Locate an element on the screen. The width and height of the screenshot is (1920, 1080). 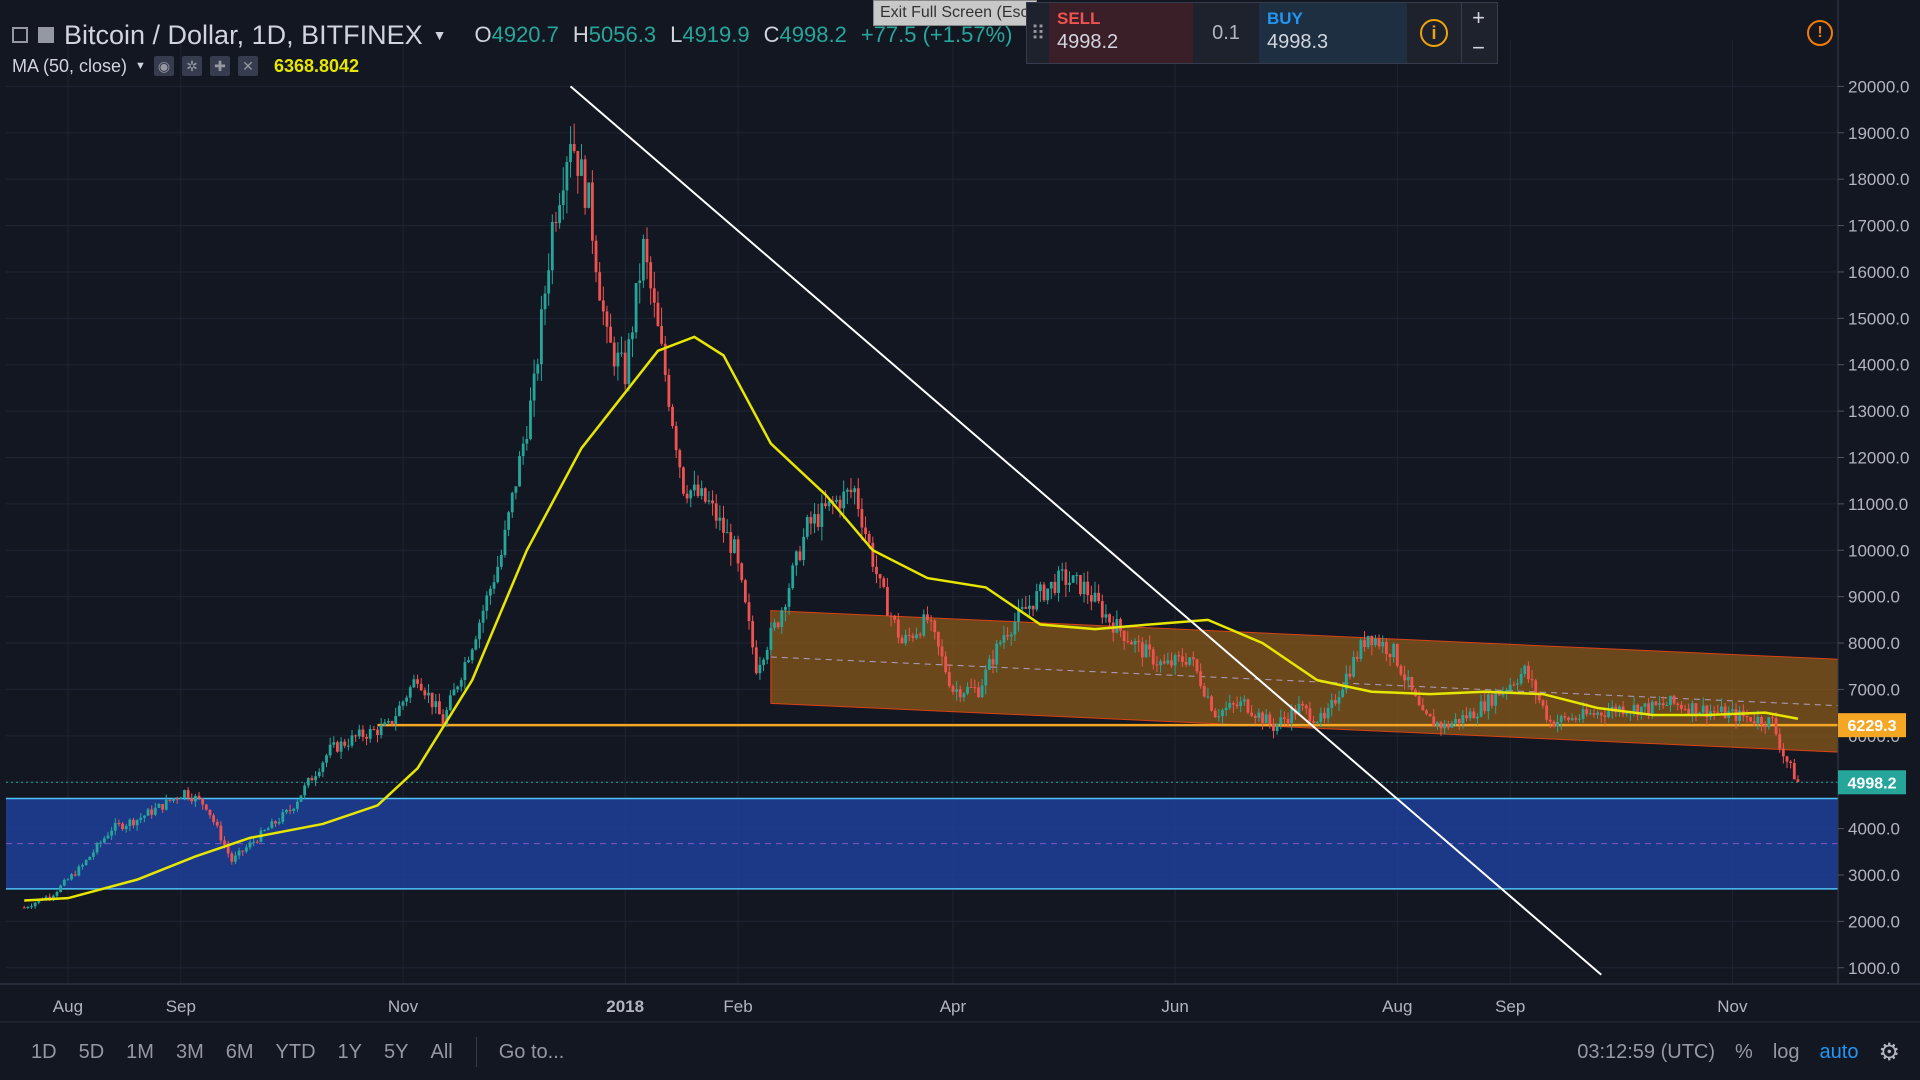
increase-button: + is located at coordinates (1478, 18).